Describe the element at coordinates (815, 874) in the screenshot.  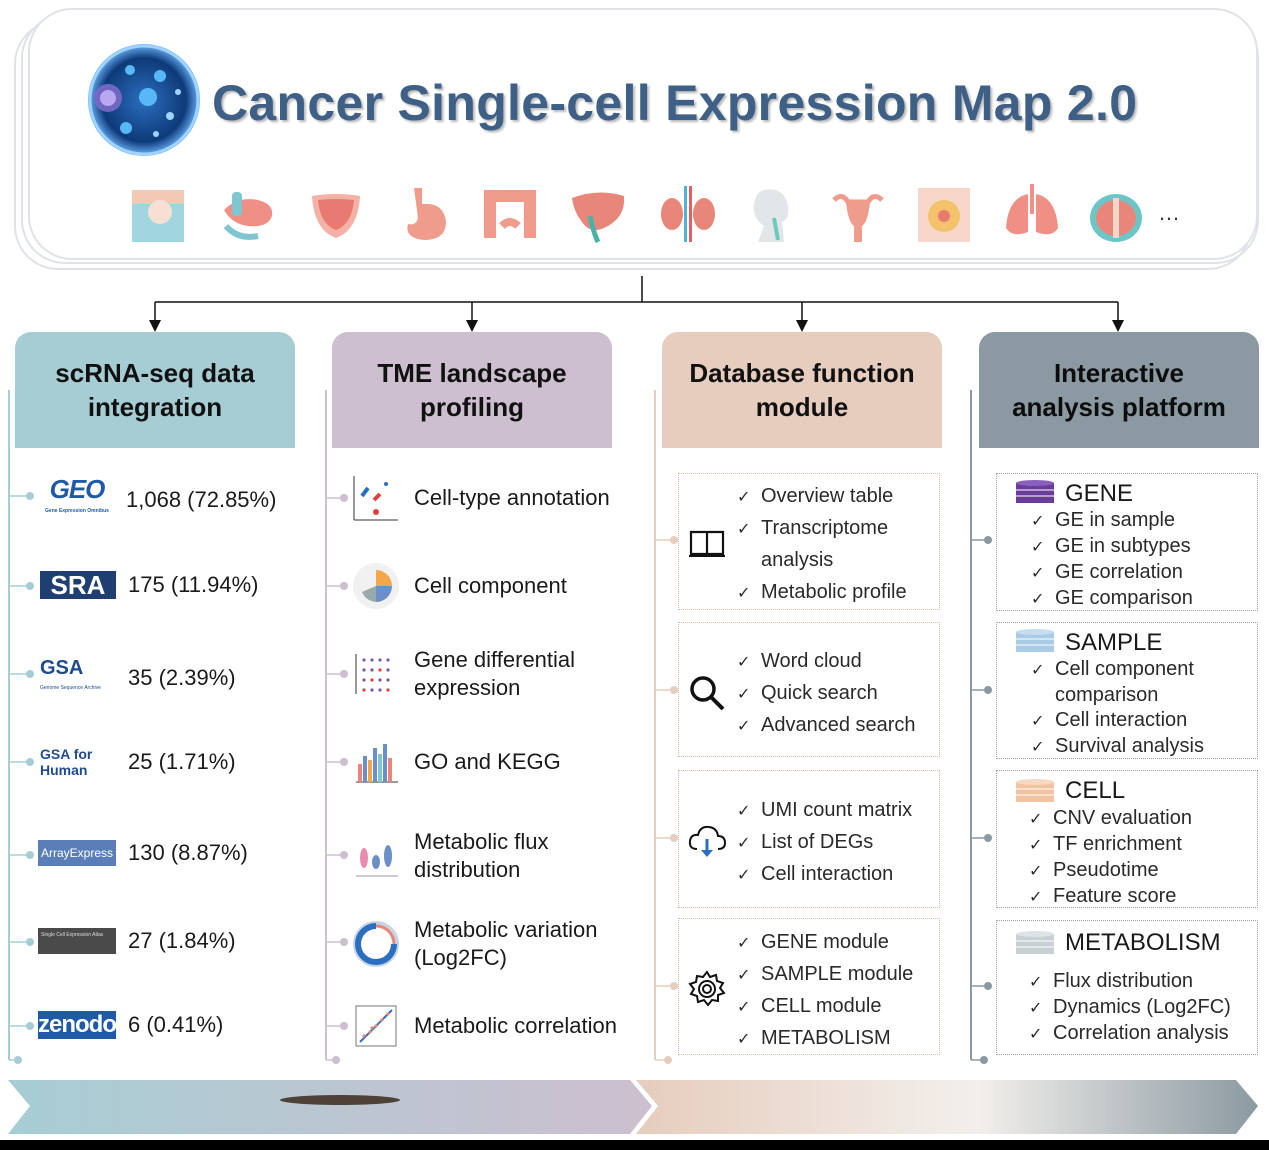
I see `database-item: ✓ Cell interaction` at that location.